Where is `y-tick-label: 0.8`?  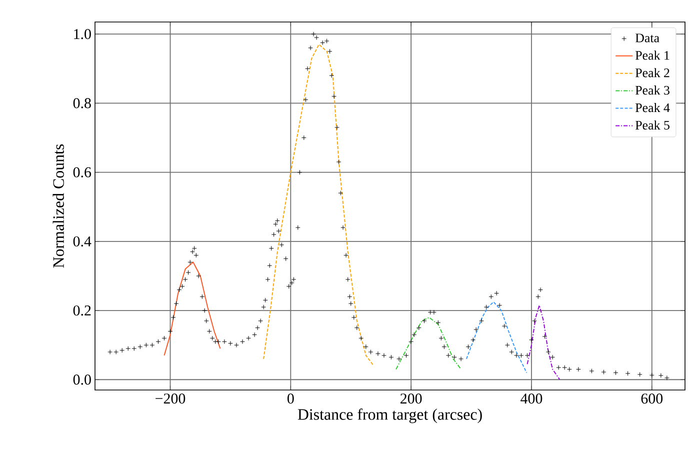 y-tick-label: 0.8 is located at coordinates (82, 103).